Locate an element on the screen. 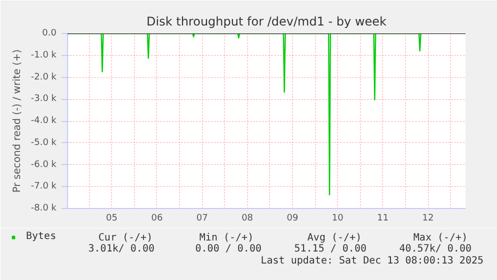 The image size is (497, 280). text: 51.15 / 0.00 is located at coordinates (330, 249).